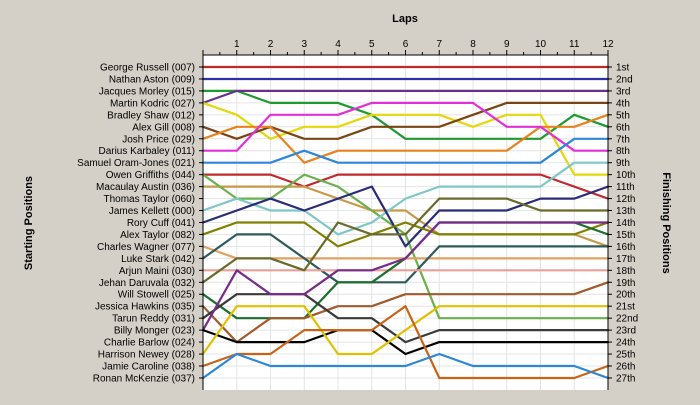  I want to click on starting-grid-label: Luke Stark (042), so click(158, 259).